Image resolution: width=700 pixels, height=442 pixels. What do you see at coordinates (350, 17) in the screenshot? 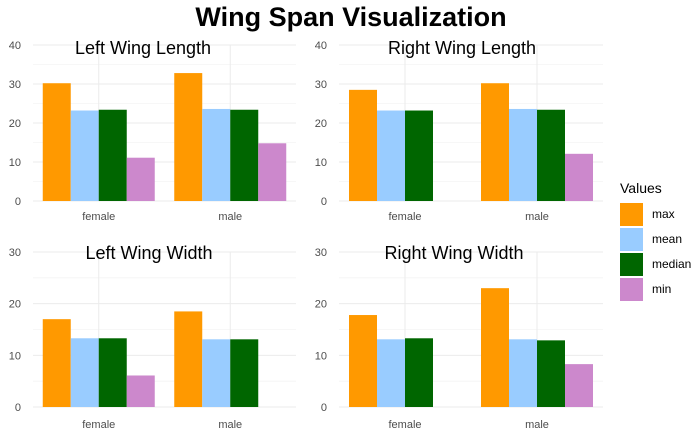
I see `chart-title: Wing Span Visualization` at bounding box center [350, 17].